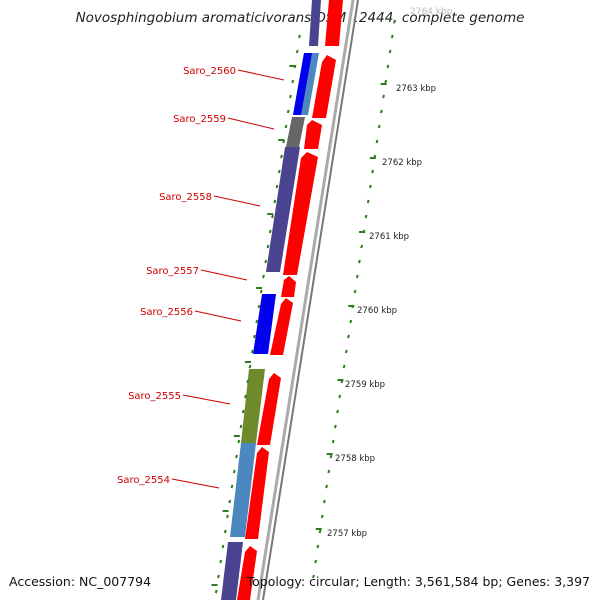 This screenshot has height=600, width=600. I want to click on cds-arrow-red-bottom, so click(247, 573).